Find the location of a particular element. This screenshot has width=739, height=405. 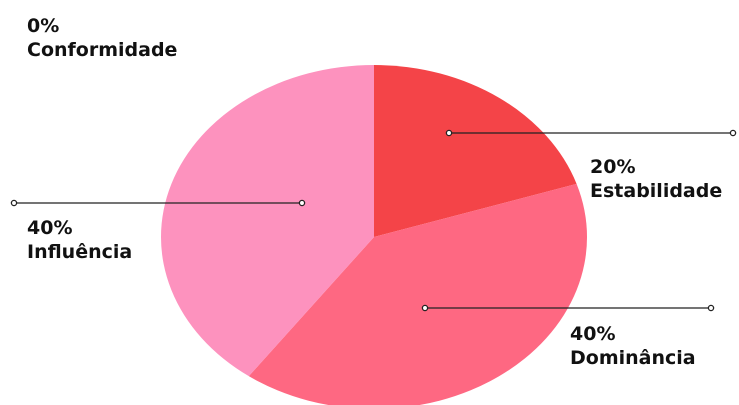

leader-influencia is located at coordinates (158, 203).